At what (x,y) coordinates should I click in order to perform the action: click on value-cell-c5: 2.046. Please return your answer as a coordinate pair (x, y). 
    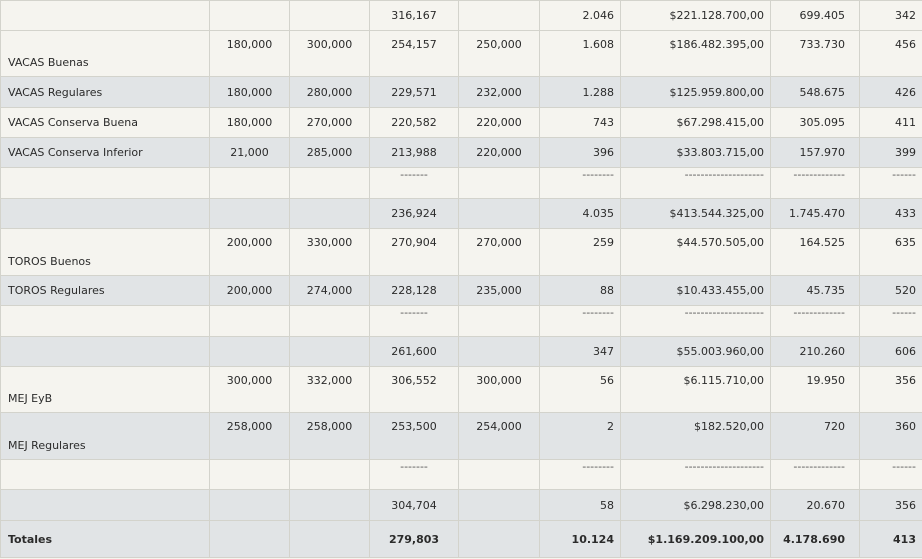
    Looking at the image, I should click on (580, 15).